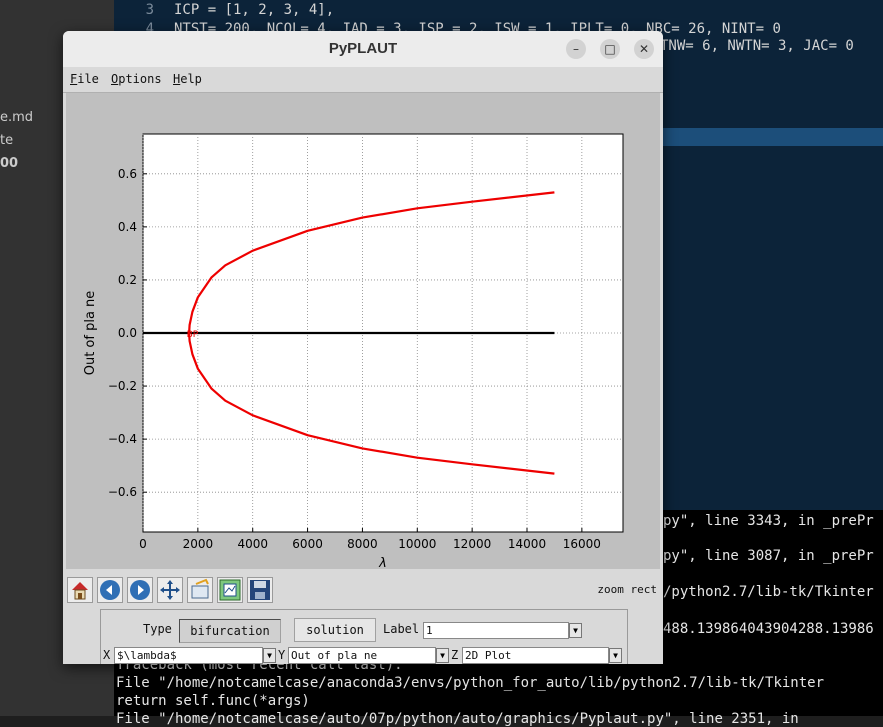  Describe the element at coordinates (282, 655) in the screenshot. I see `y-label: Y` at that location.